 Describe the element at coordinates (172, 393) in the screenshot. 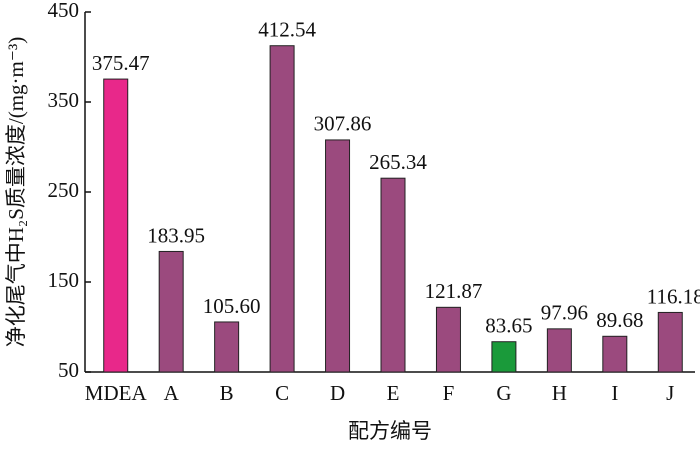

I see `x-tick-label: A` at that location.